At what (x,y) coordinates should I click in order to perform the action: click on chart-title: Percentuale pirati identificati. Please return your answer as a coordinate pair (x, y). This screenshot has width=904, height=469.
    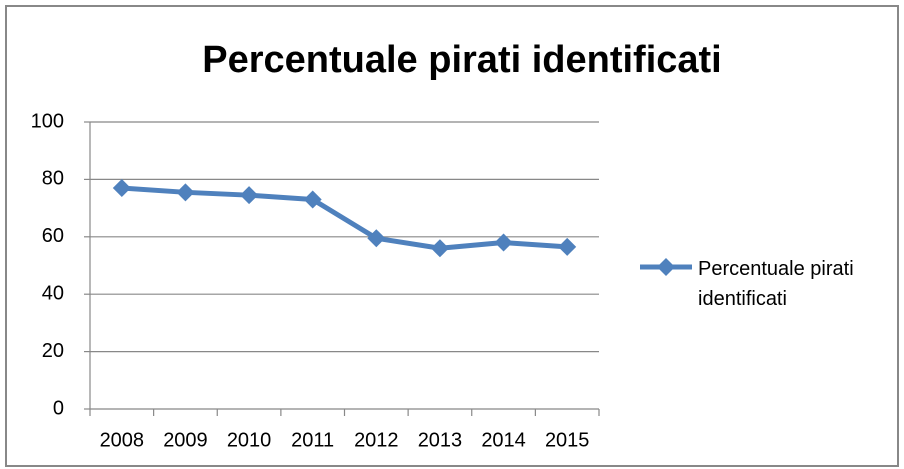
    Looking at the image, I should click on (461, 60).